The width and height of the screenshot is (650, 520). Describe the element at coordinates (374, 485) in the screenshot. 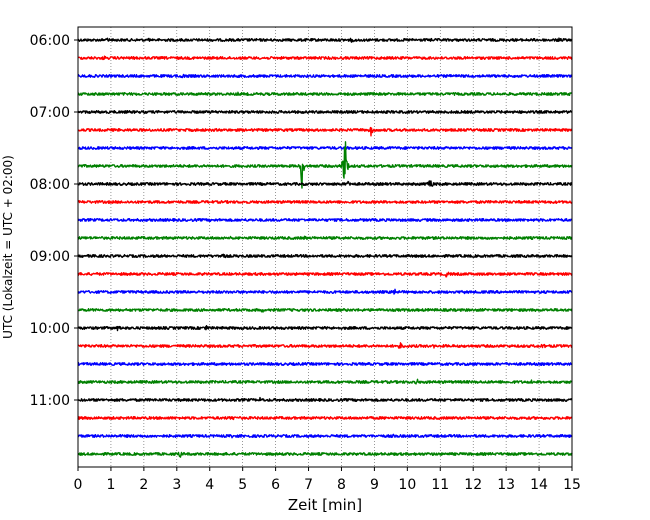

I see `x-tick-label: 9` at that location.